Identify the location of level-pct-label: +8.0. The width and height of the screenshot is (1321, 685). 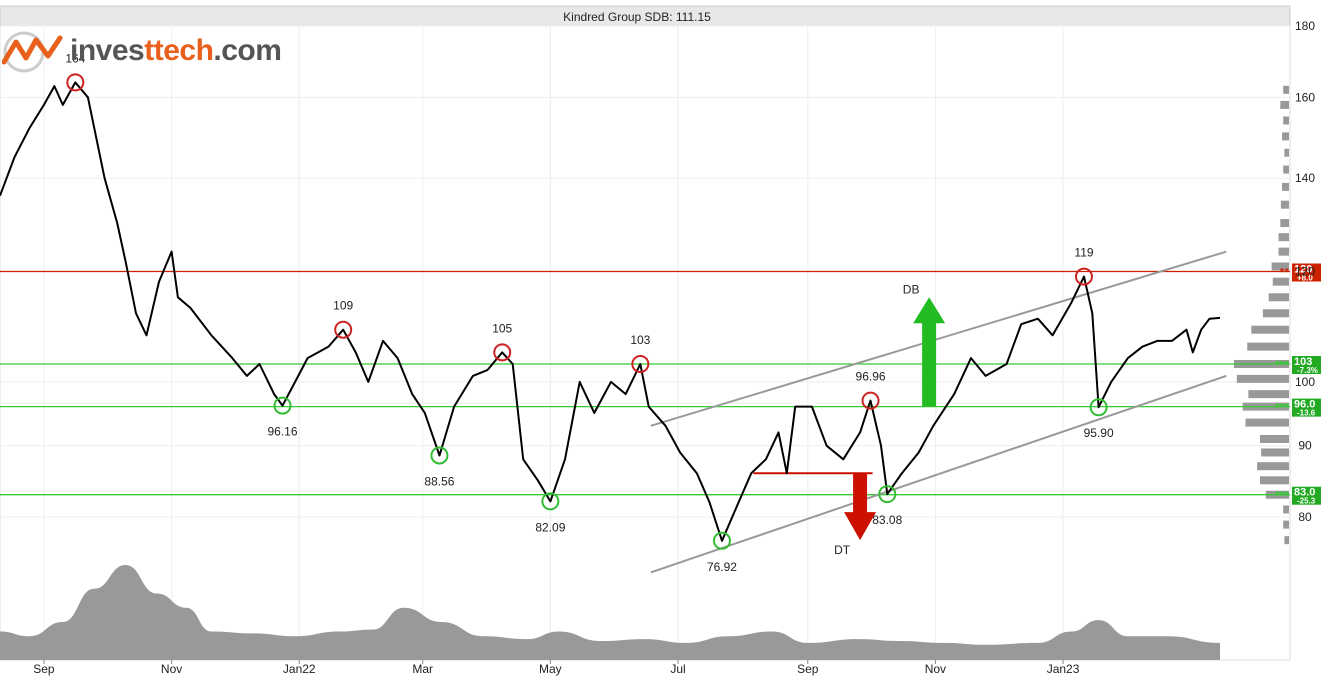
(1305, 278).